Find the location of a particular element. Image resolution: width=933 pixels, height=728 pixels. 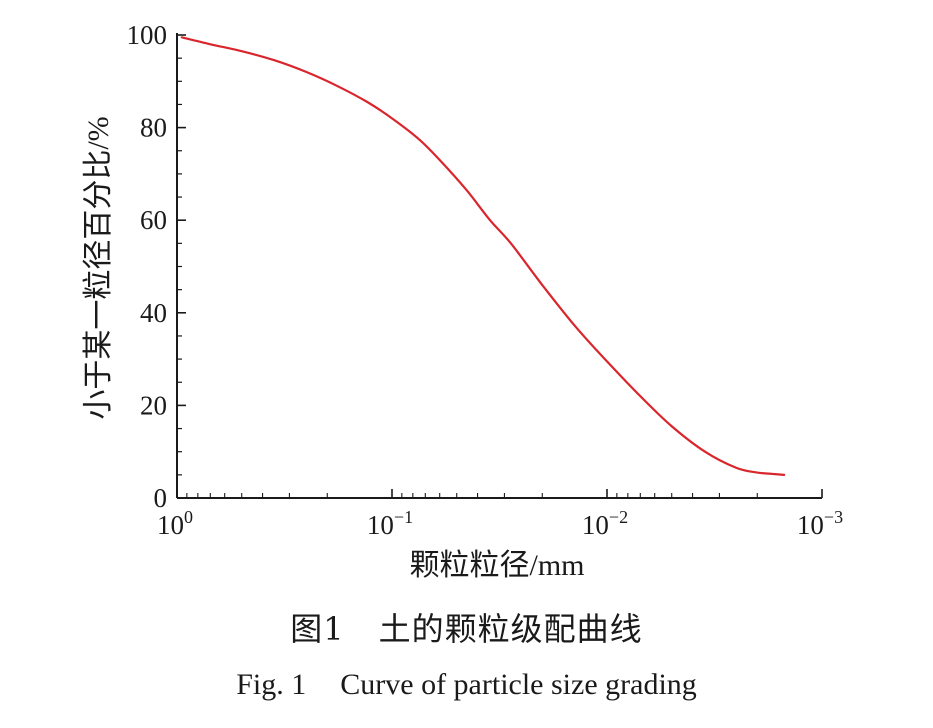

figure-caption-chinese: 图1 土的颗粒级配曲线 is located at coordinates (466, 627).